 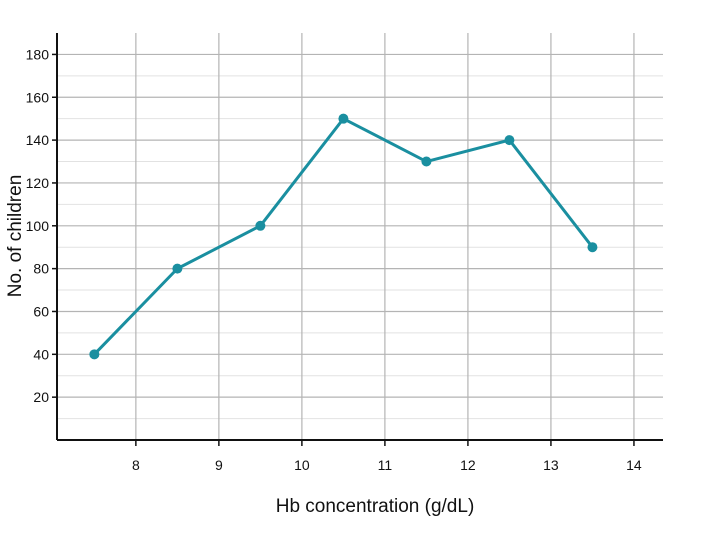 I want to click on x-tick-label: 11, so click(x=385, y=465).